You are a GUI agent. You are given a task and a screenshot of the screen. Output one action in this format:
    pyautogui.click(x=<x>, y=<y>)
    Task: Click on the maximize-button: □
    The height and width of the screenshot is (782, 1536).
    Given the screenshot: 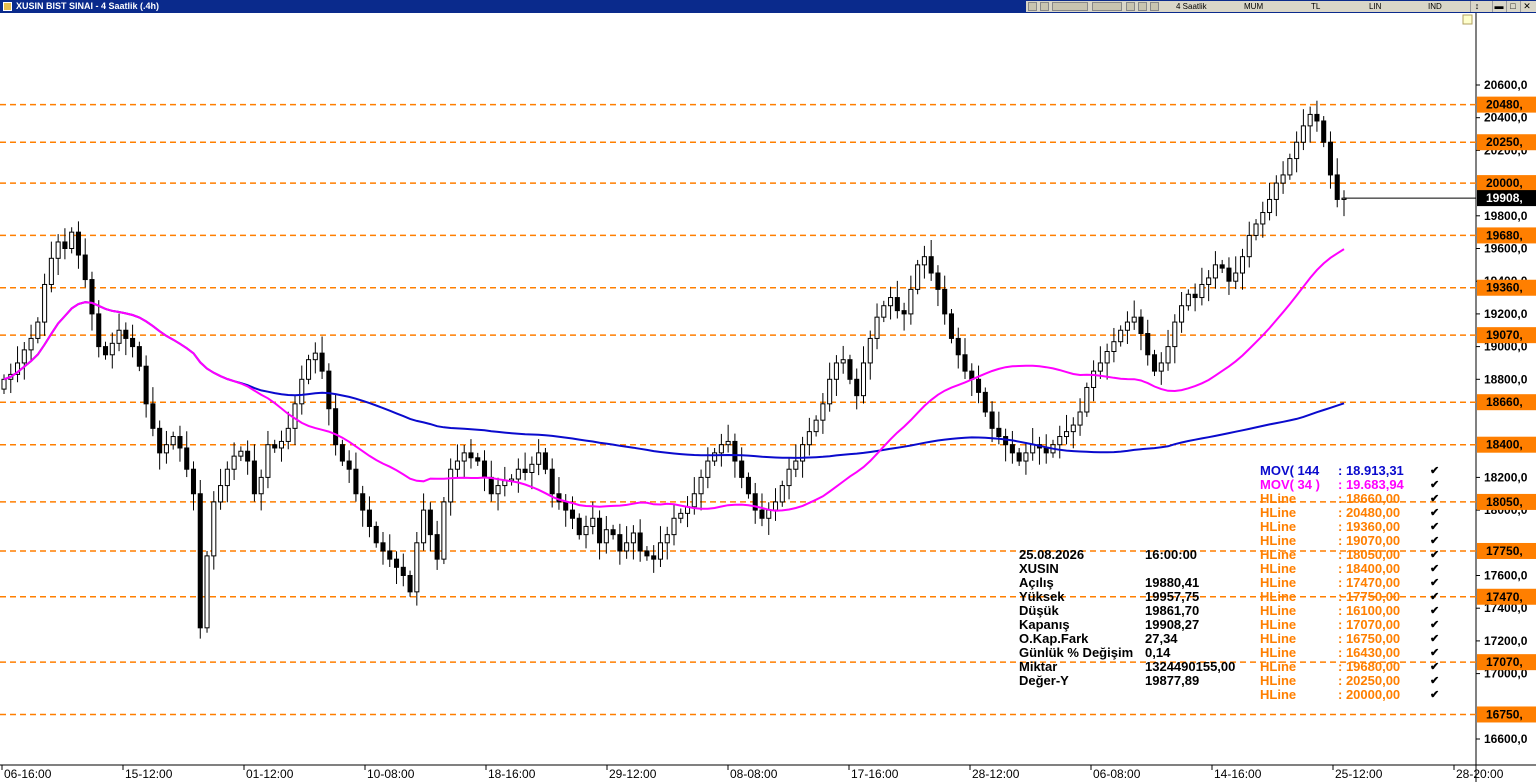 What is the action you would take?
    pyautogui.click(x=1512, y=6)
    